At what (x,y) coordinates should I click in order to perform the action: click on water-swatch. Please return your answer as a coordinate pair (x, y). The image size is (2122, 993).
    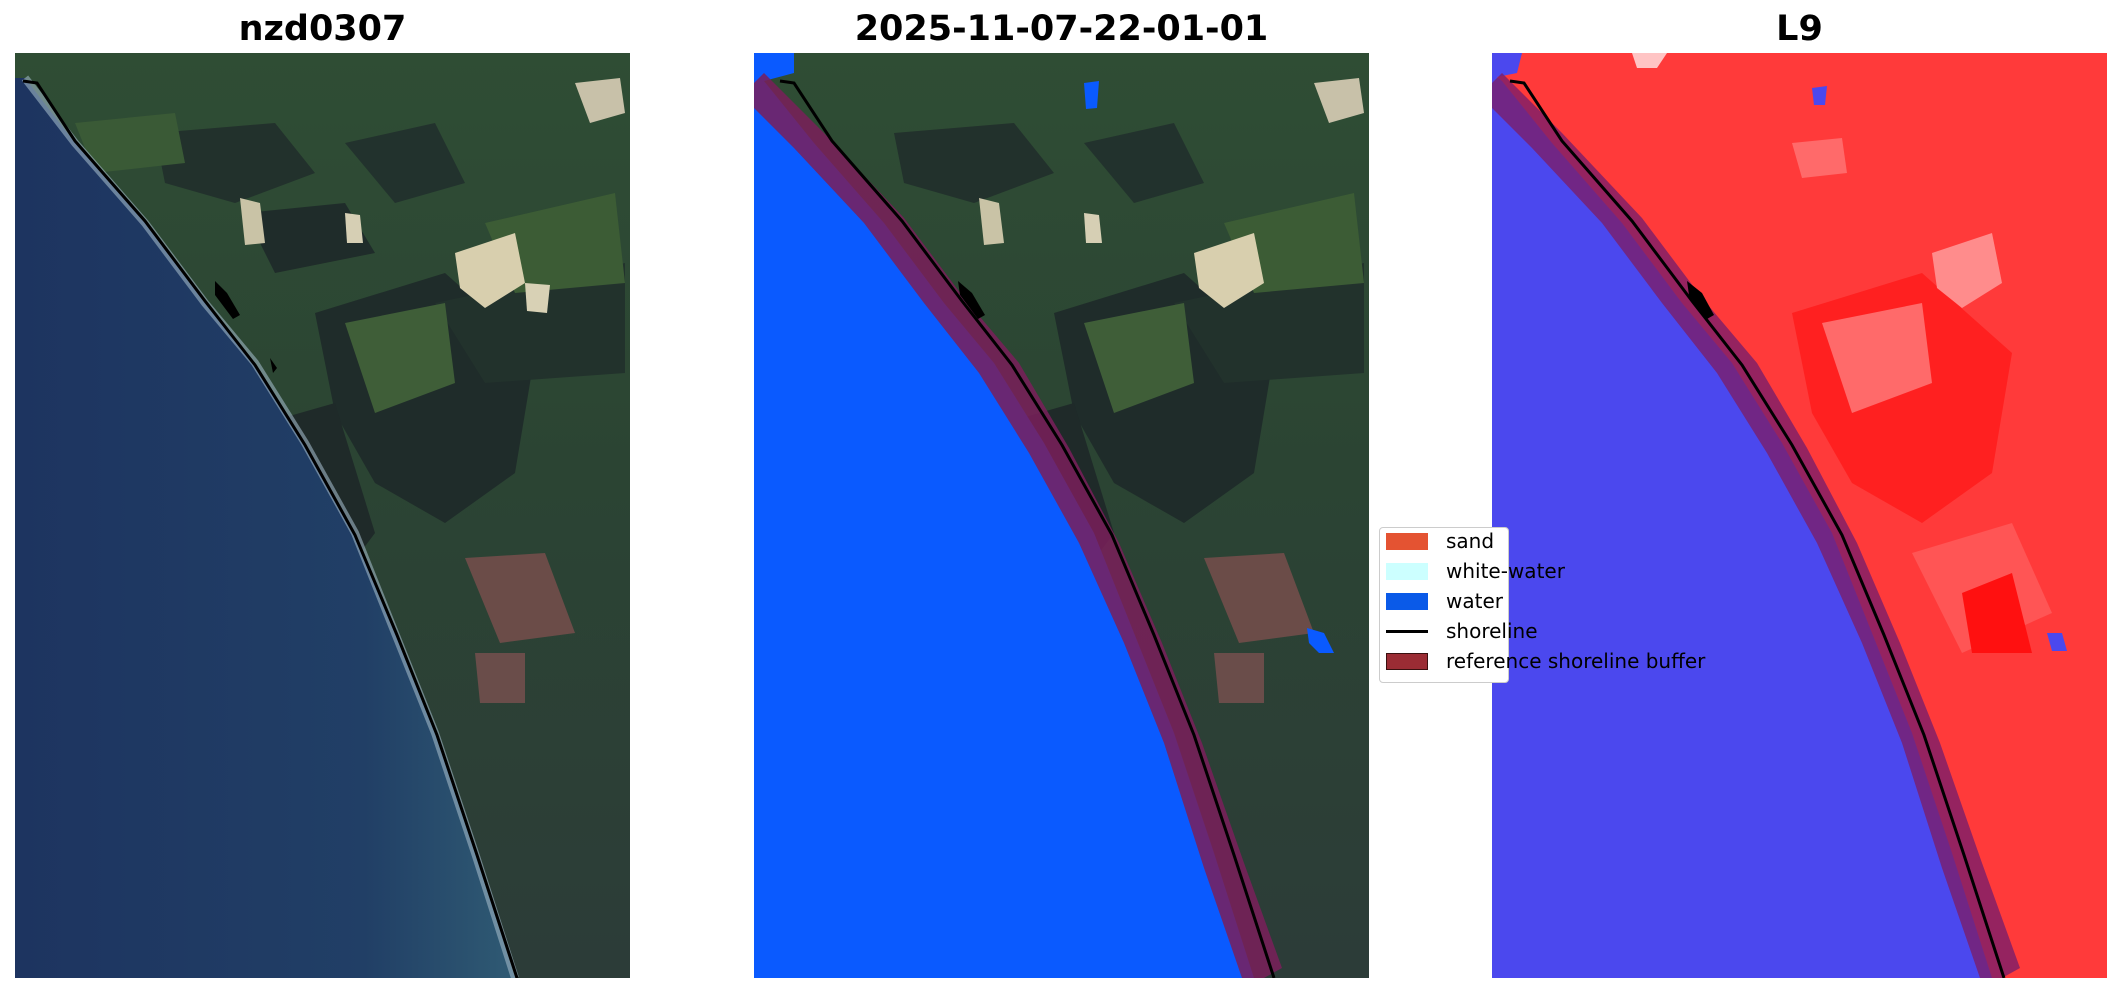
    Looking at the image, I should click on (1407, 601).